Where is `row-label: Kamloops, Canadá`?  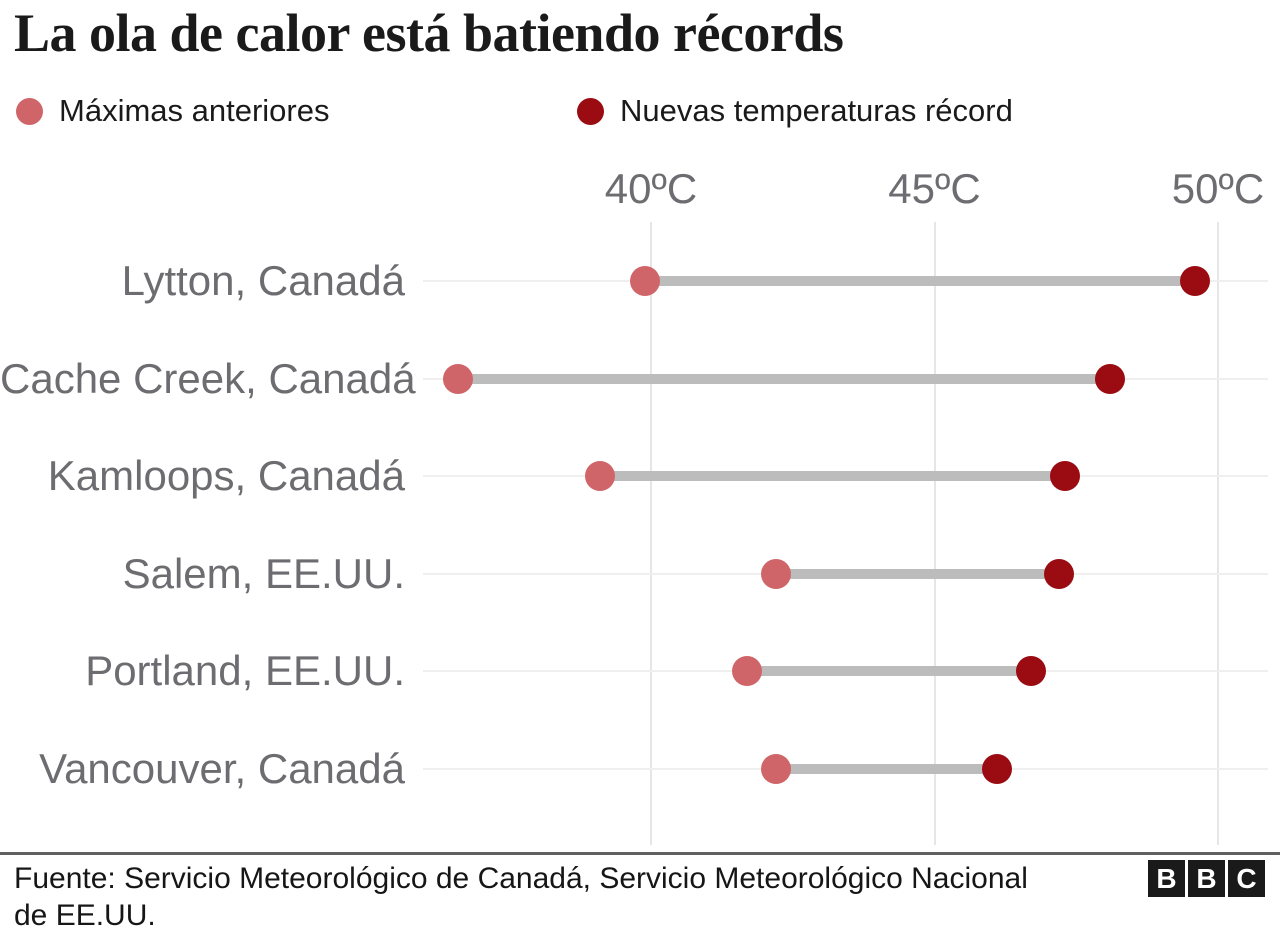
row-label: Kamloops, Canadá is located at coordinates (226, 476).